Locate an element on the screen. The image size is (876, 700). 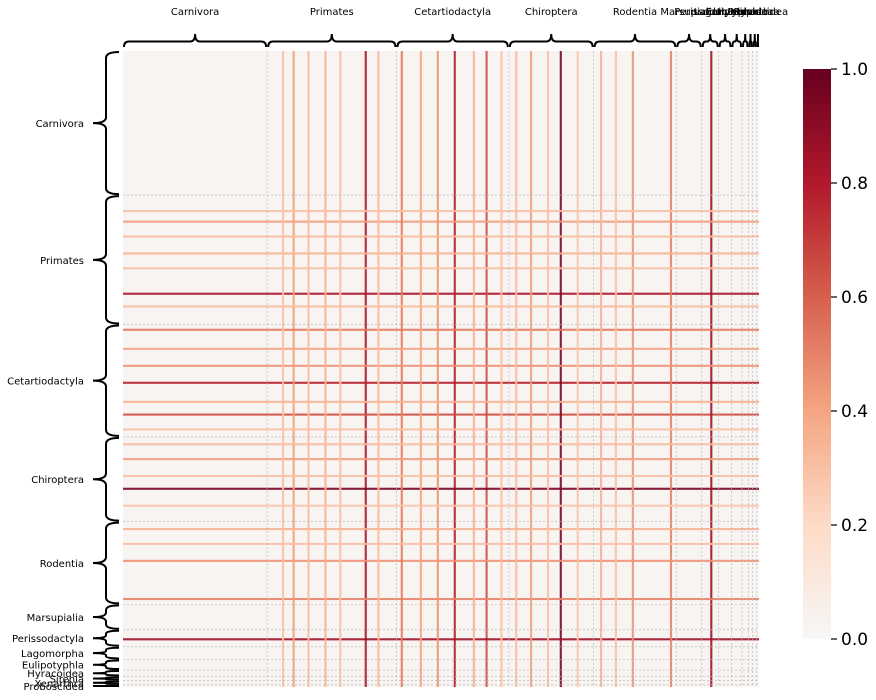
left-brace-marsupialia is located at coordinates (106, 617).